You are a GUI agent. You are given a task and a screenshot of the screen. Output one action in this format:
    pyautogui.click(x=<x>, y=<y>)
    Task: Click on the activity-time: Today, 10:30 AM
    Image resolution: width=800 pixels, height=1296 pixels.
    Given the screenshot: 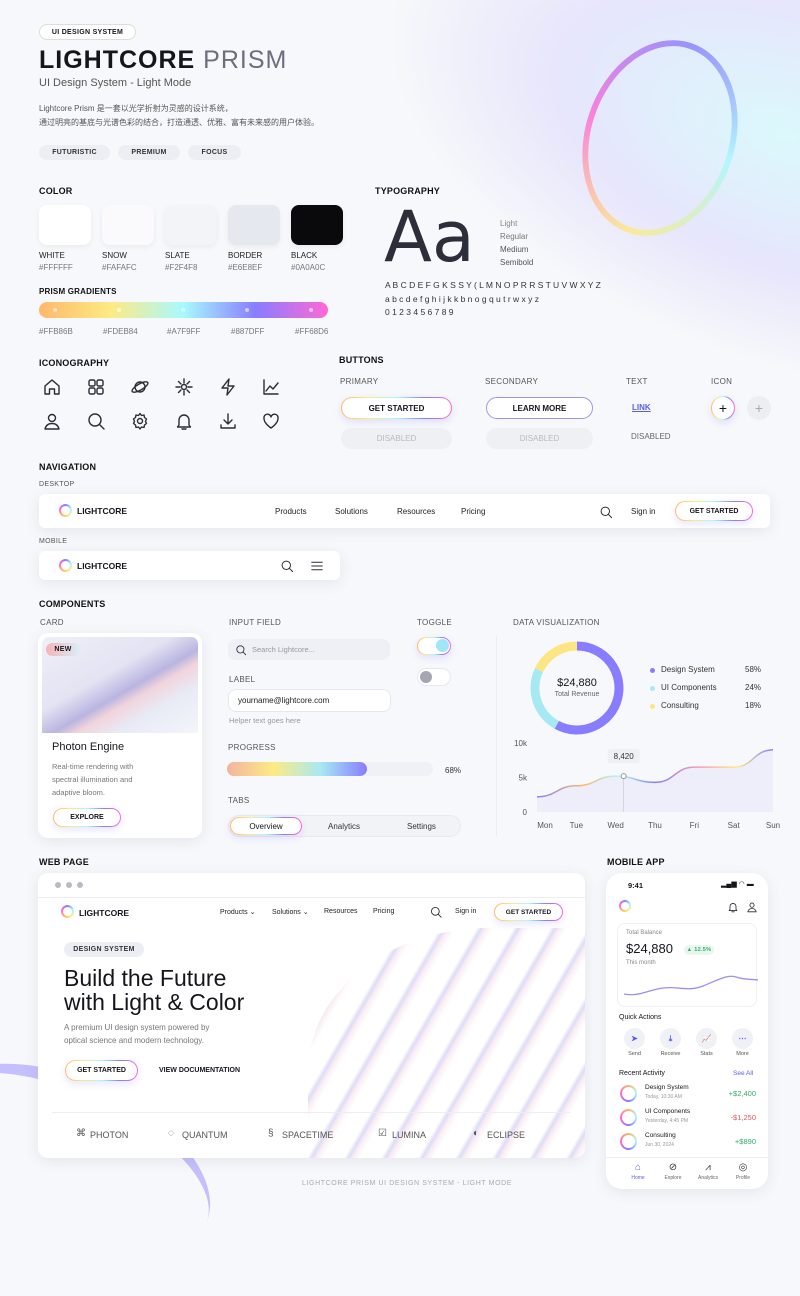 What is the action you would take?
    pyautogui.click(x=663, y=1097)
    